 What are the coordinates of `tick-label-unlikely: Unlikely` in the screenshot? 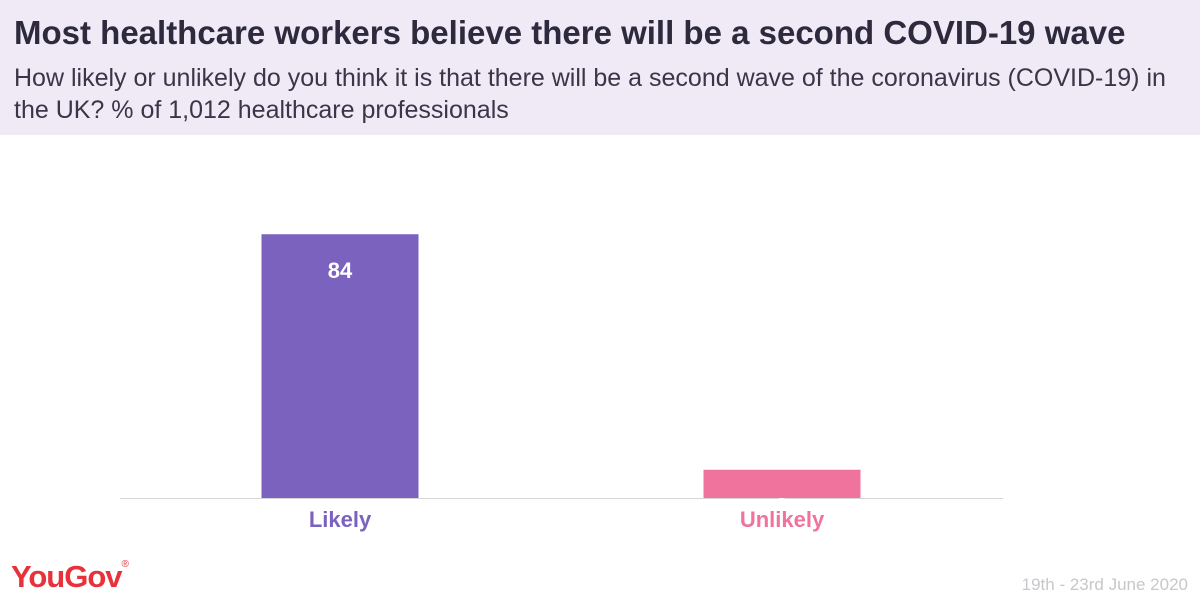 It's located at (782, 519).